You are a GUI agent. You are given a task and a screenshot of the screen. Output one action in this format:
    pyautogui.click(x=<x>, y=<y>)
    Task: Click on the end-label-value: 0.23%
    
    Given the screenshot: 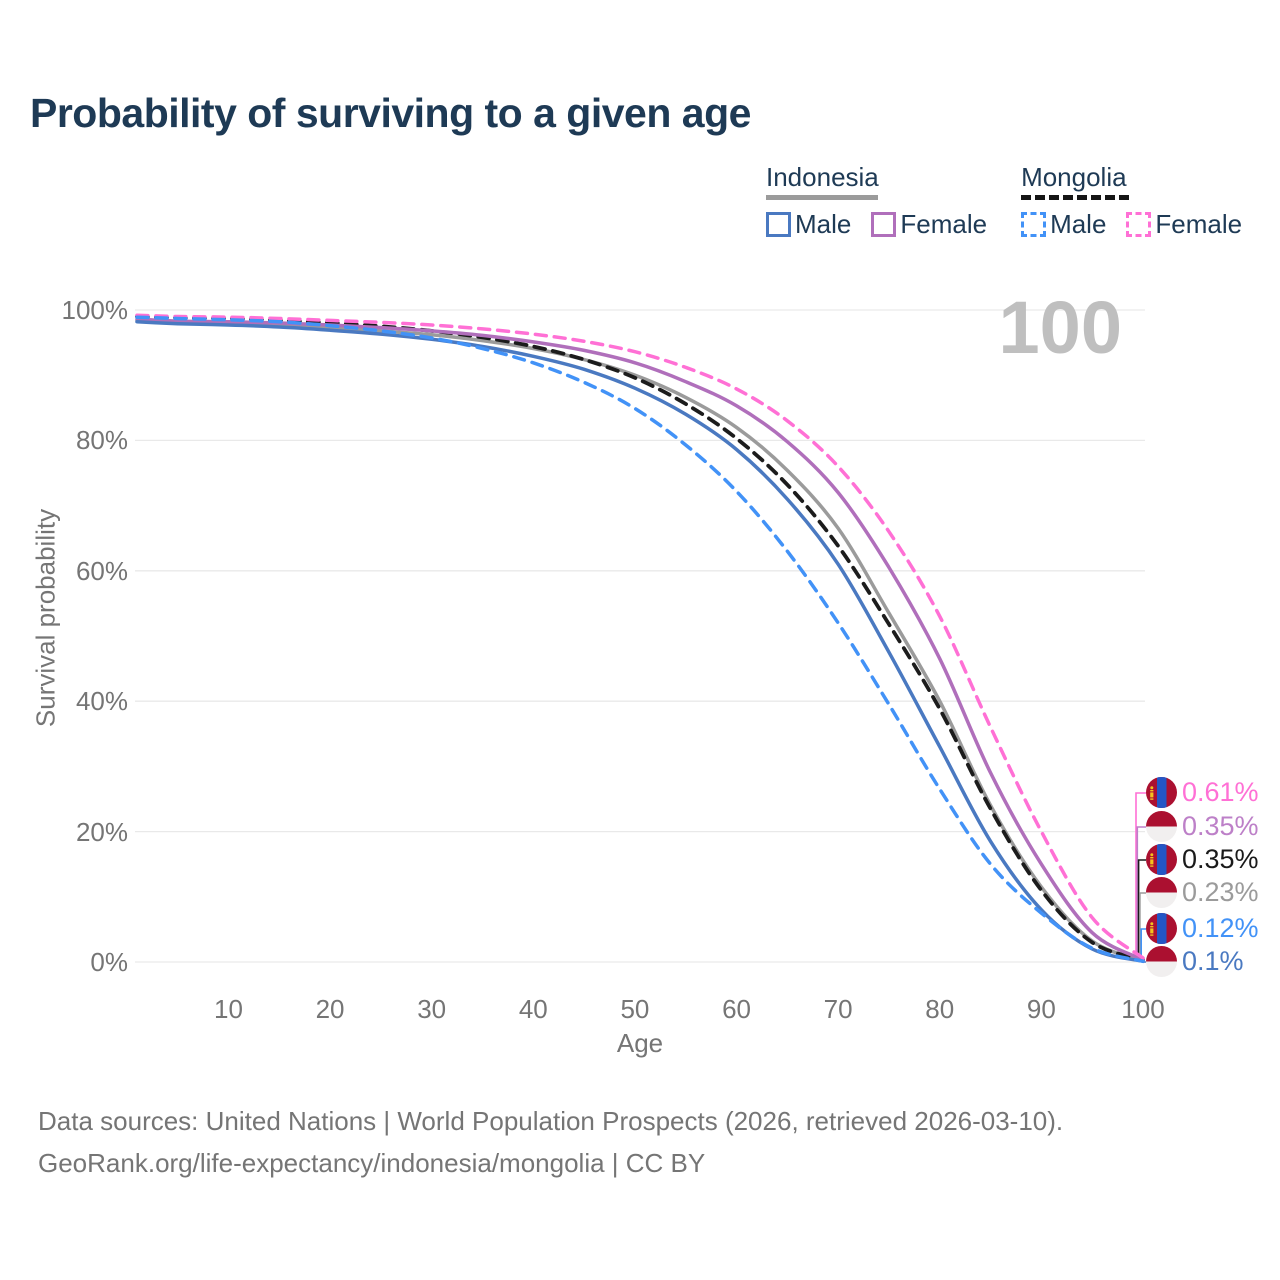 What is the action you would take?
    pyautogui.click(x=1220, y=892)
    